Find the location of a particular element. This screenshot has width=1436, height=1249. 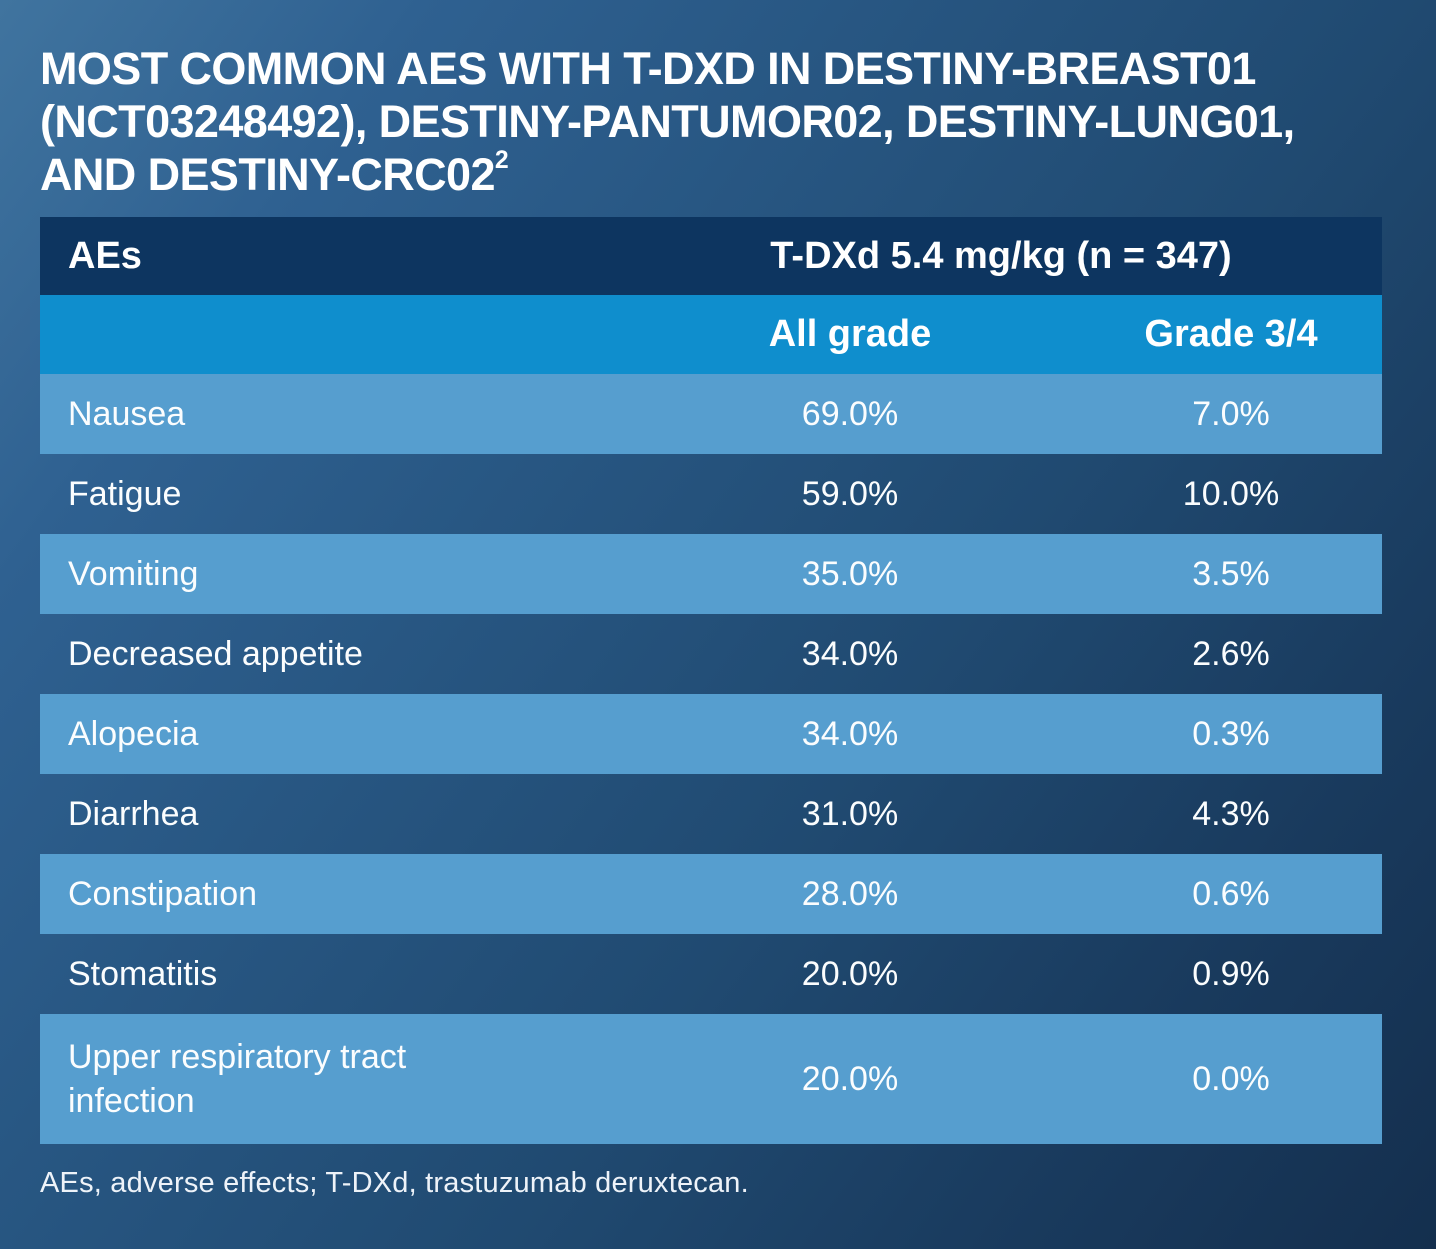

column-header-grade-3-4: Grade 3/4 is located at coordinates (1231, 334).